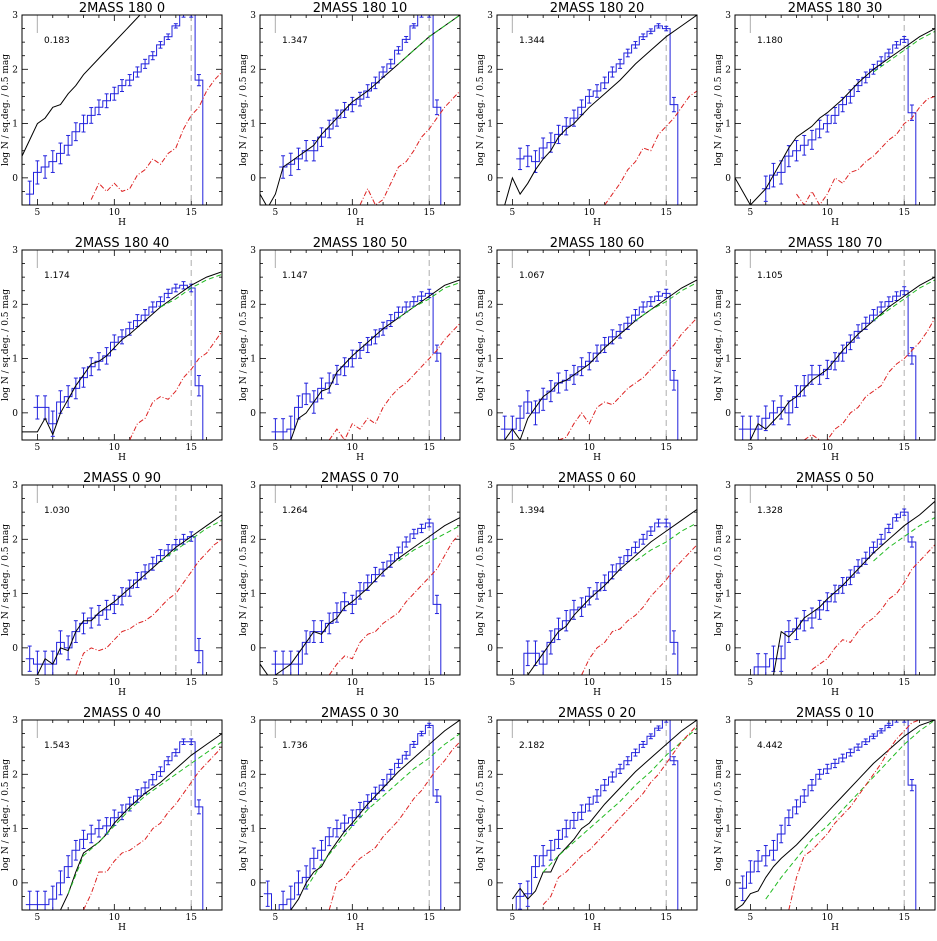  I want to click on ratio-label: 1.394, so click(532, 511).